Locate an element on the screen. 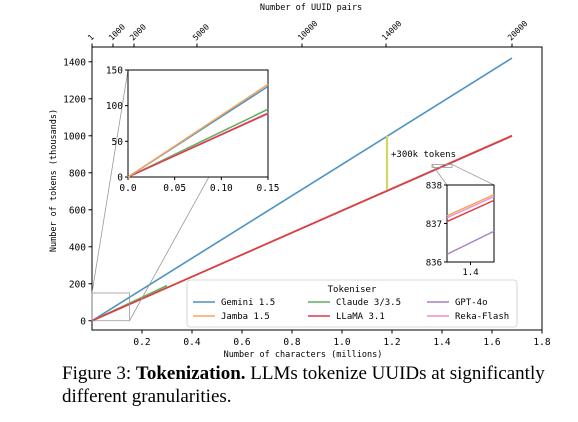 This screenshot has height=422, width=578. x-tick-label: 1.4 is located at coordinates (441, 342).